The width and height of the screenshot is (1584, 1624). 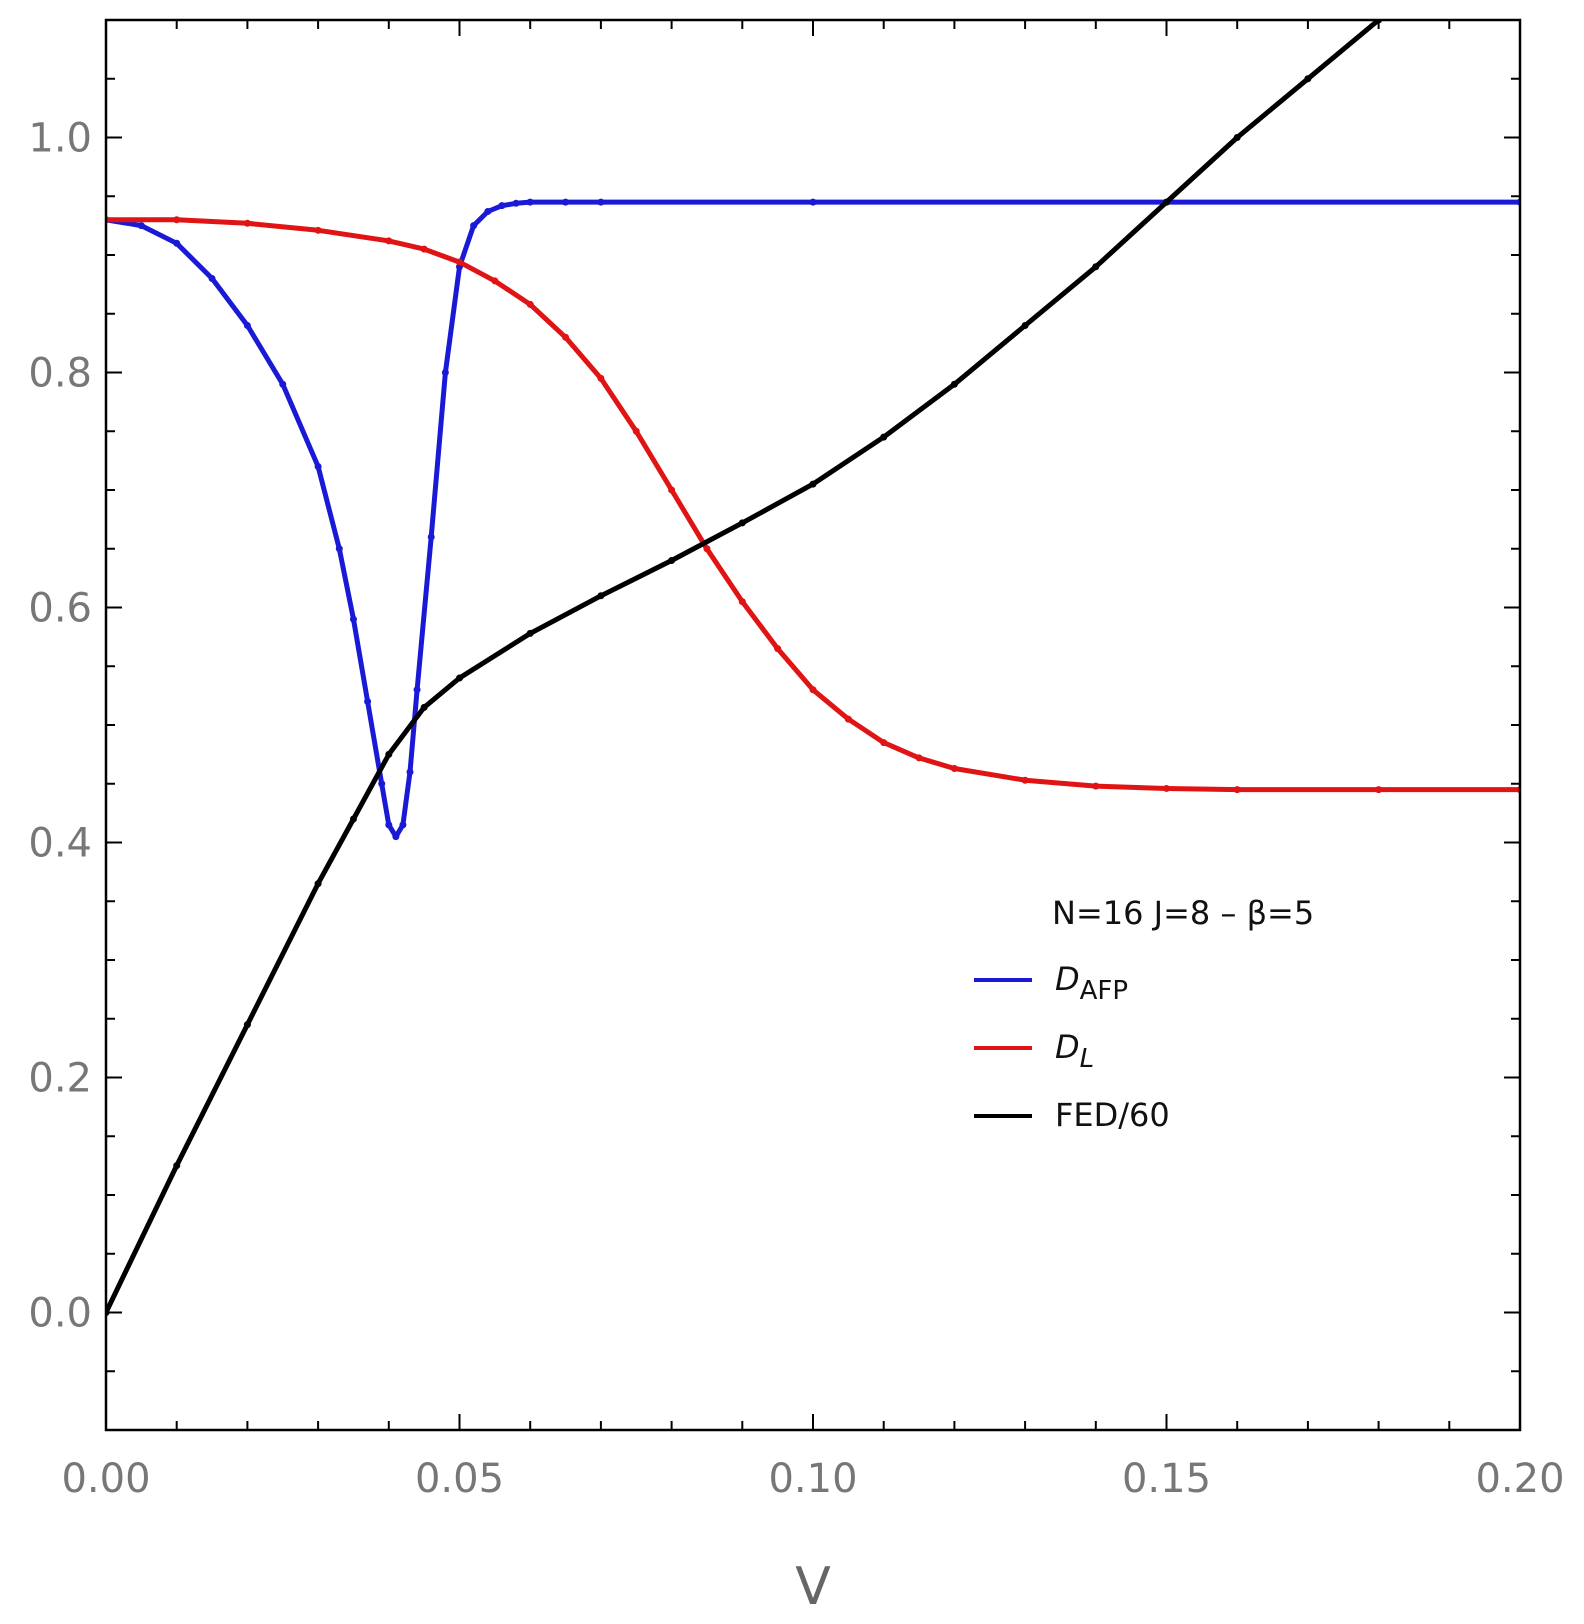 What do you see at coordinates (60, 844) in the screenshot?
I see `y-tick-label: 0.4` at bounding box center [60, 844].